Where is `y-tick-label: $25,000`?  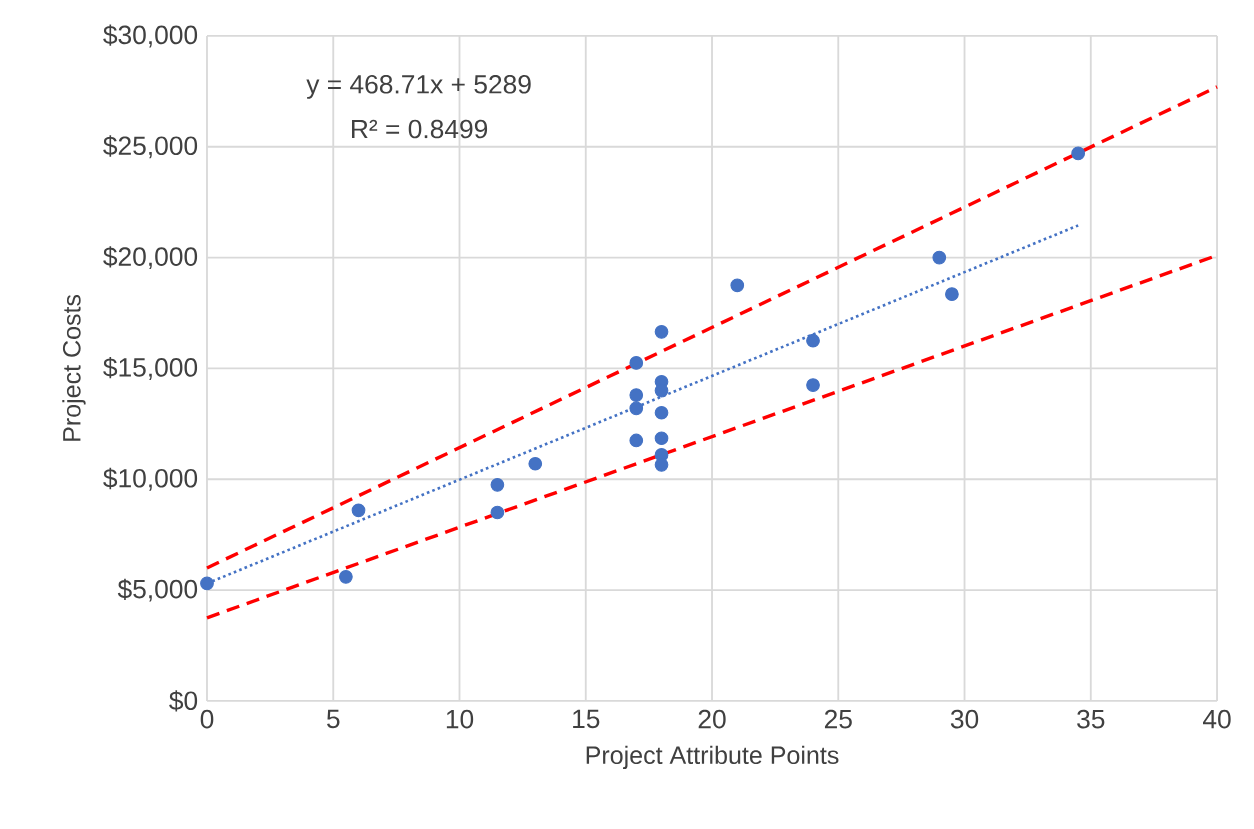 y-tick-label: $25,000 is located at coordinates (150, 147).